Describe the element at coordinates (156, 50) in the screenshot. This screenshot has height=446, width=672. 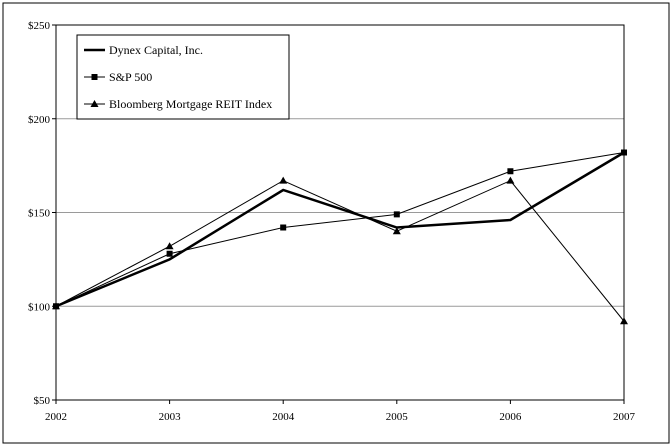
I see `legend-label-0: Dynex Capital, Inc.` at that location.